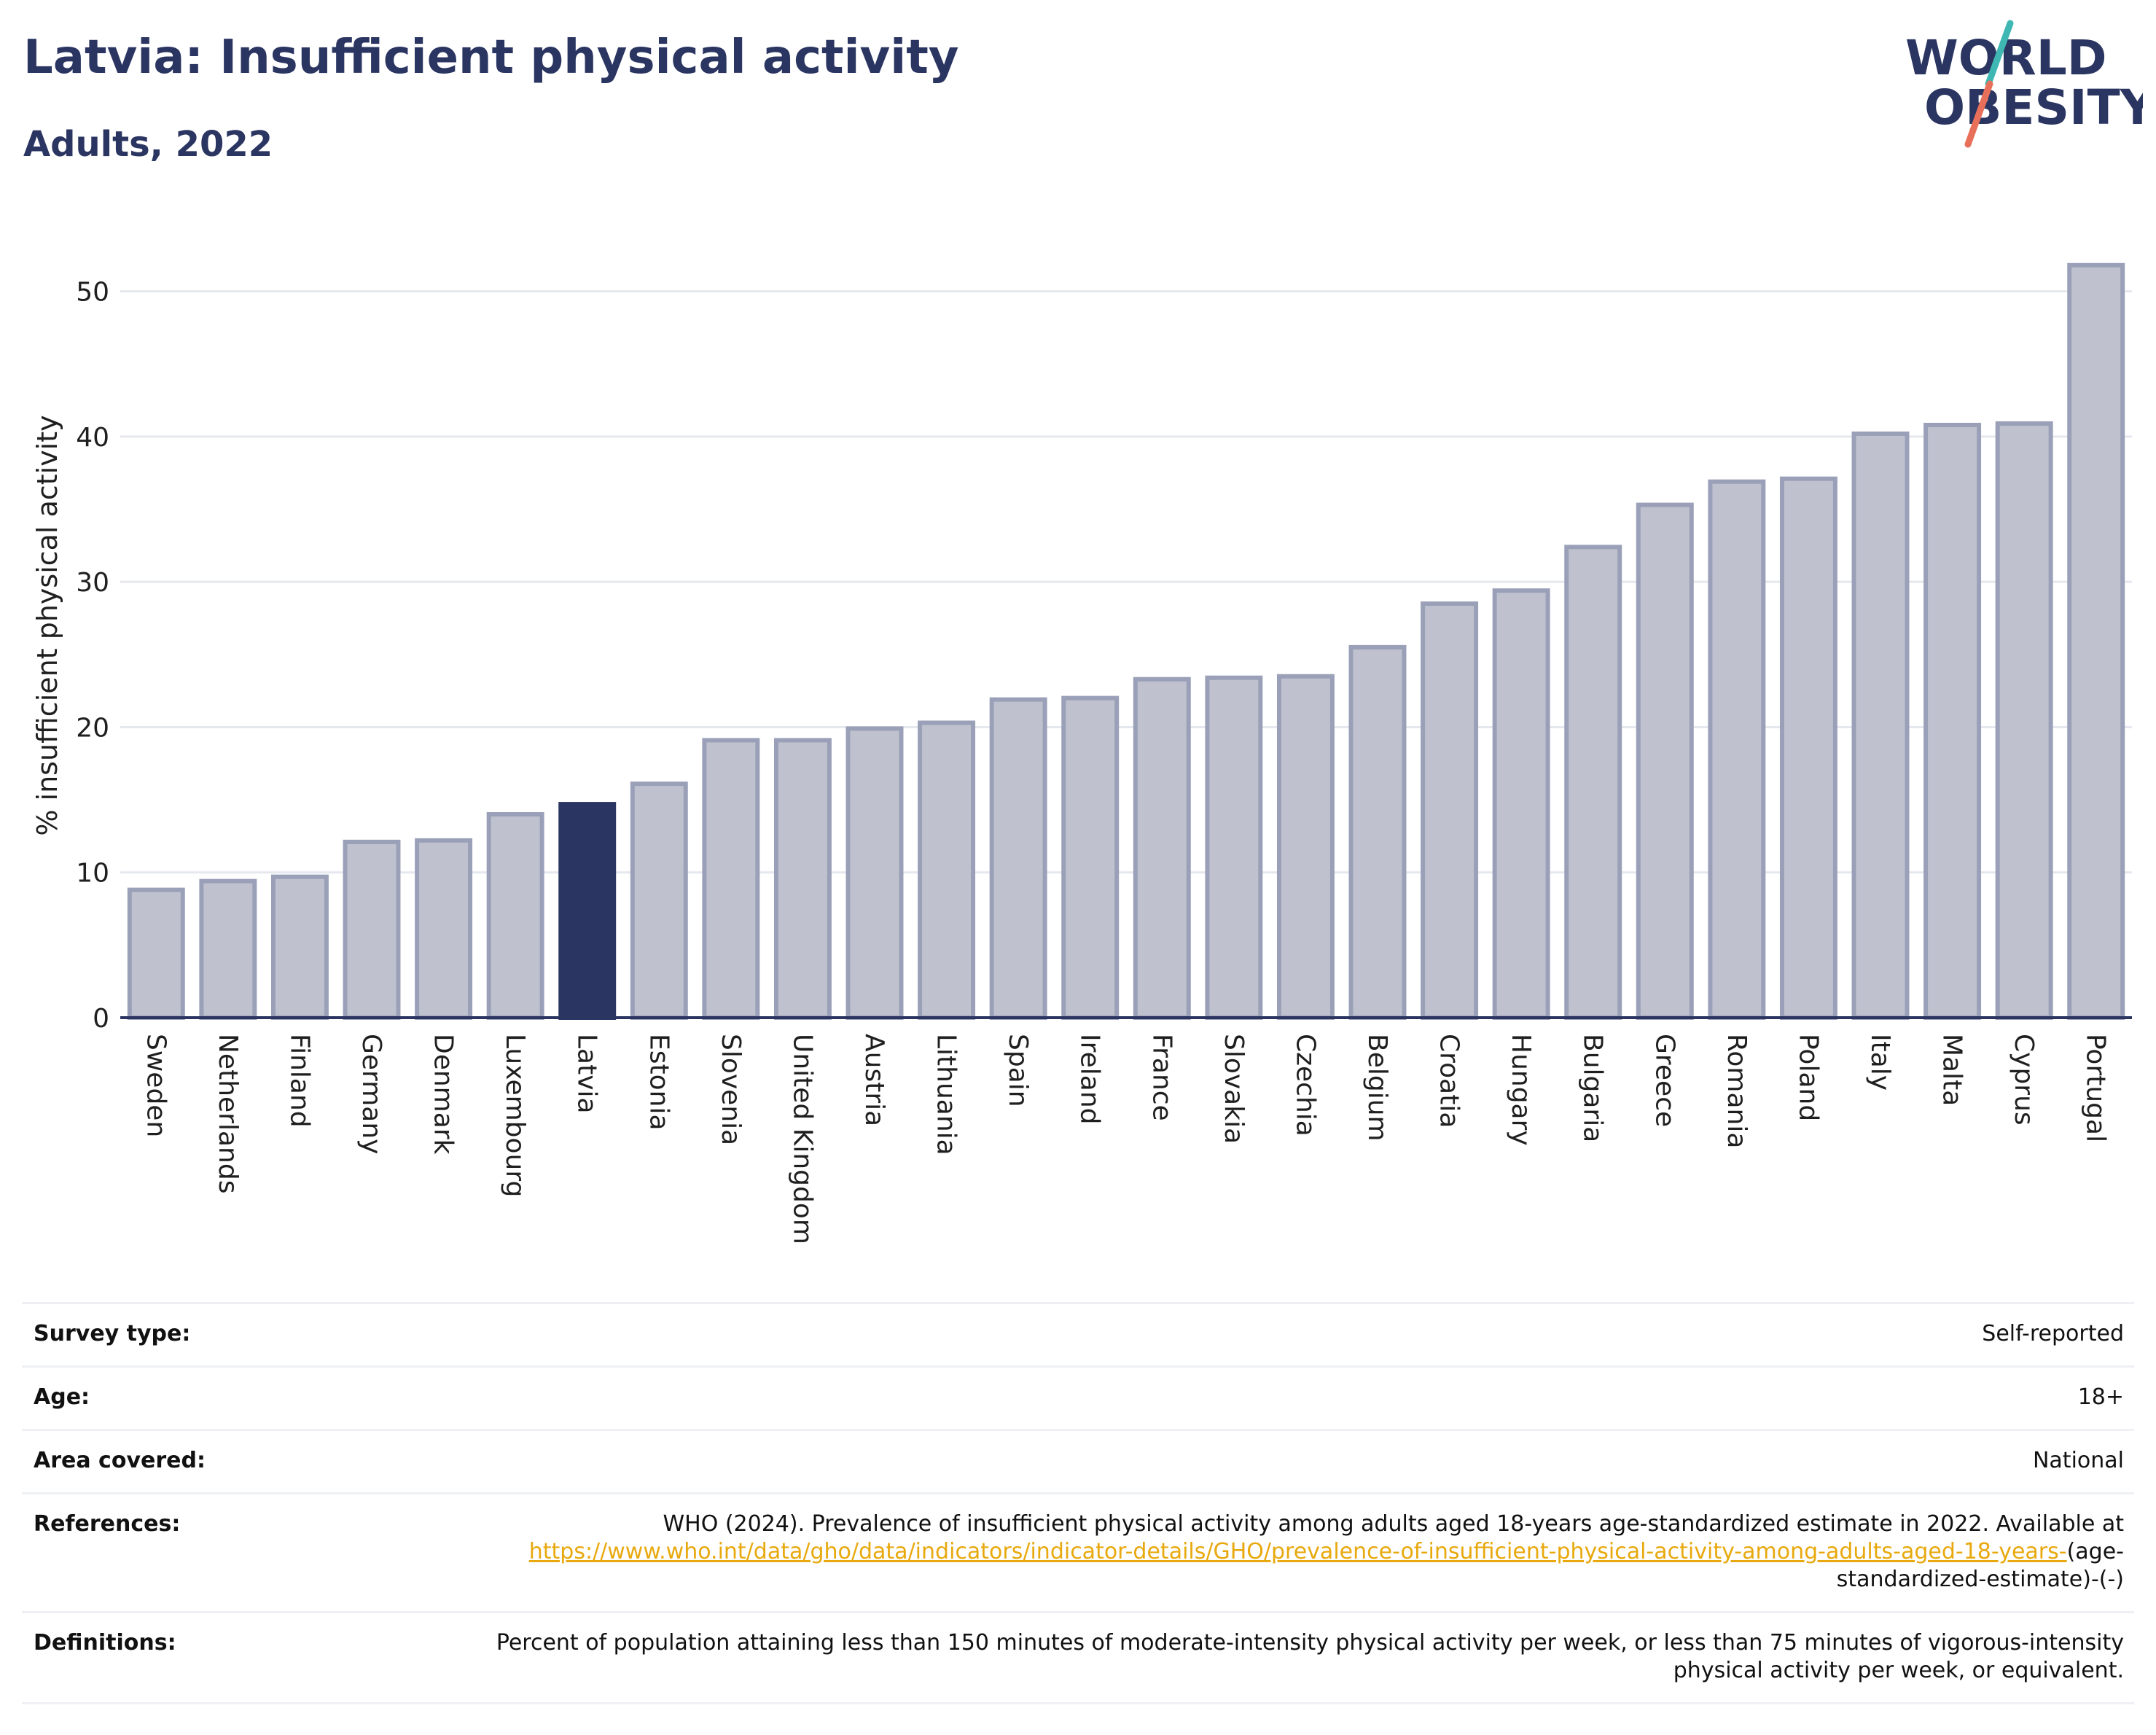 The image size is (2156, 1735). I want to click on x-tick-label: Ireland, so click(1090, 1079).